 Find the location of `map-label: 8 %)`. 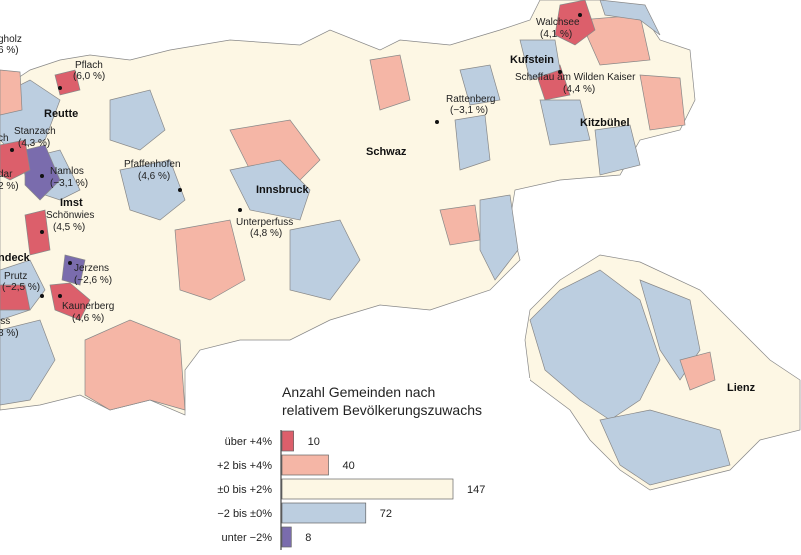

map-label: 8 %) is located at coordinates (9, 333).